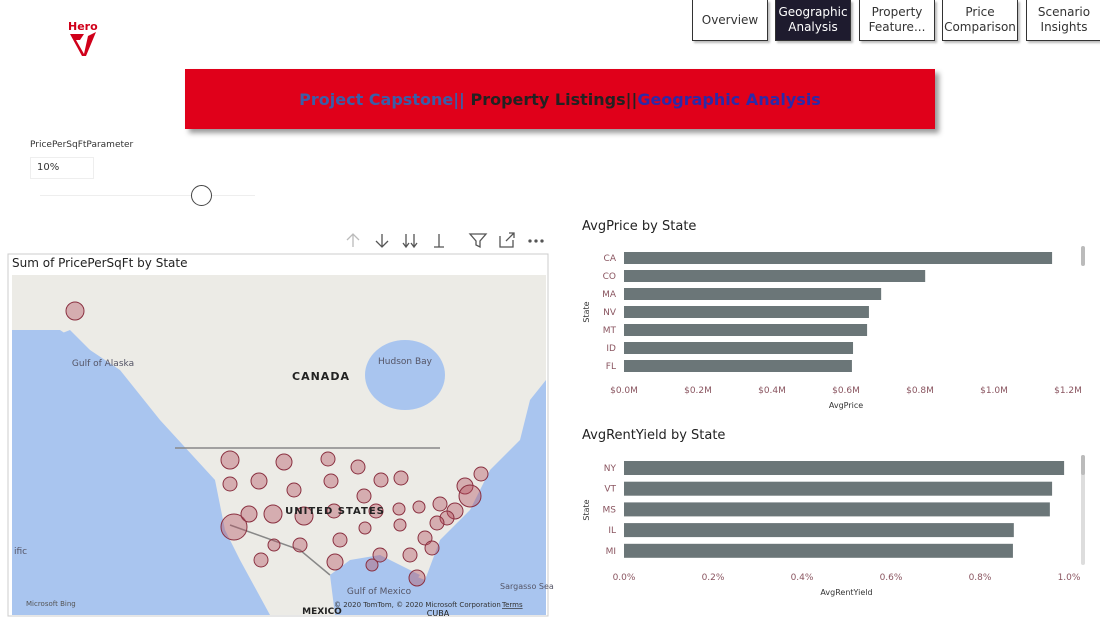  What do you see at coordinates (512, 605) in the screenshot?
I see `map-terms: Terms` at bounding box center [512, 605].